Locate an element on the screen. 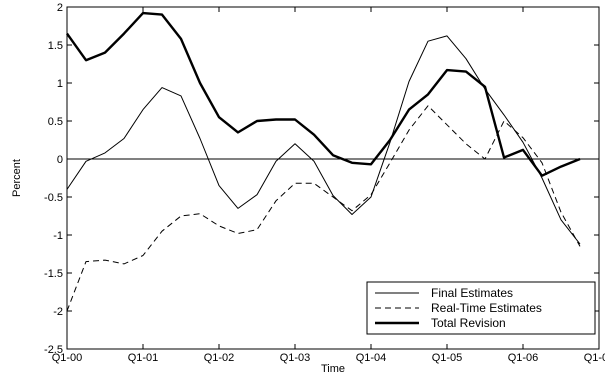  y-tick-label: -0.5 is located at coordinates (53, 198).